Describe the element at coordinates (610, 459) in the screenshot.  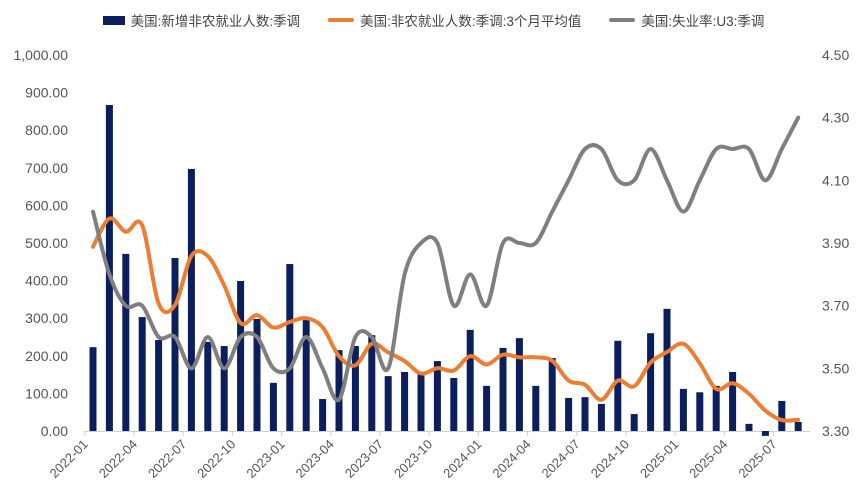
I see `x-tick-label: 2024-10` at that location.